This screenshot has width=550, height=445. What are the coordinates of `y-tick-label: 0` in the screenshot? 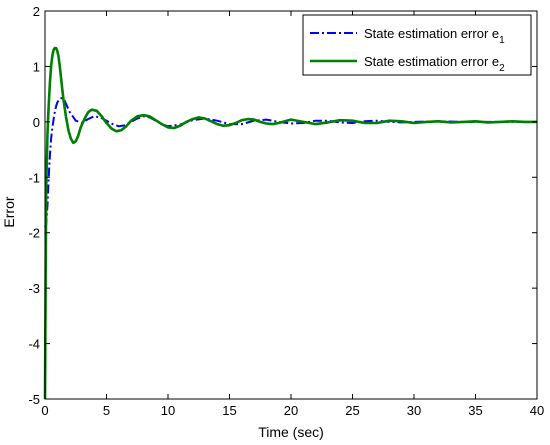 It's located at (36, 122).